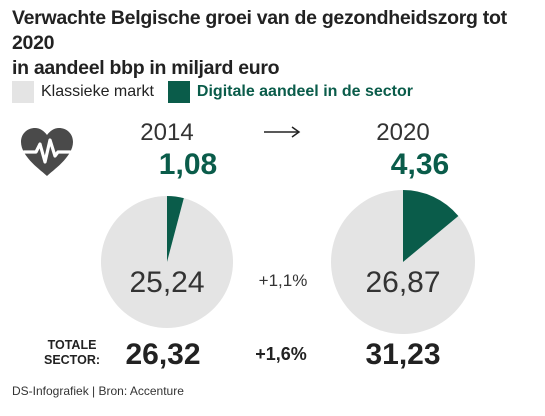 The width and height of the screenshot is (545, 416). I want to click on pie-2014, so click(167, 262).